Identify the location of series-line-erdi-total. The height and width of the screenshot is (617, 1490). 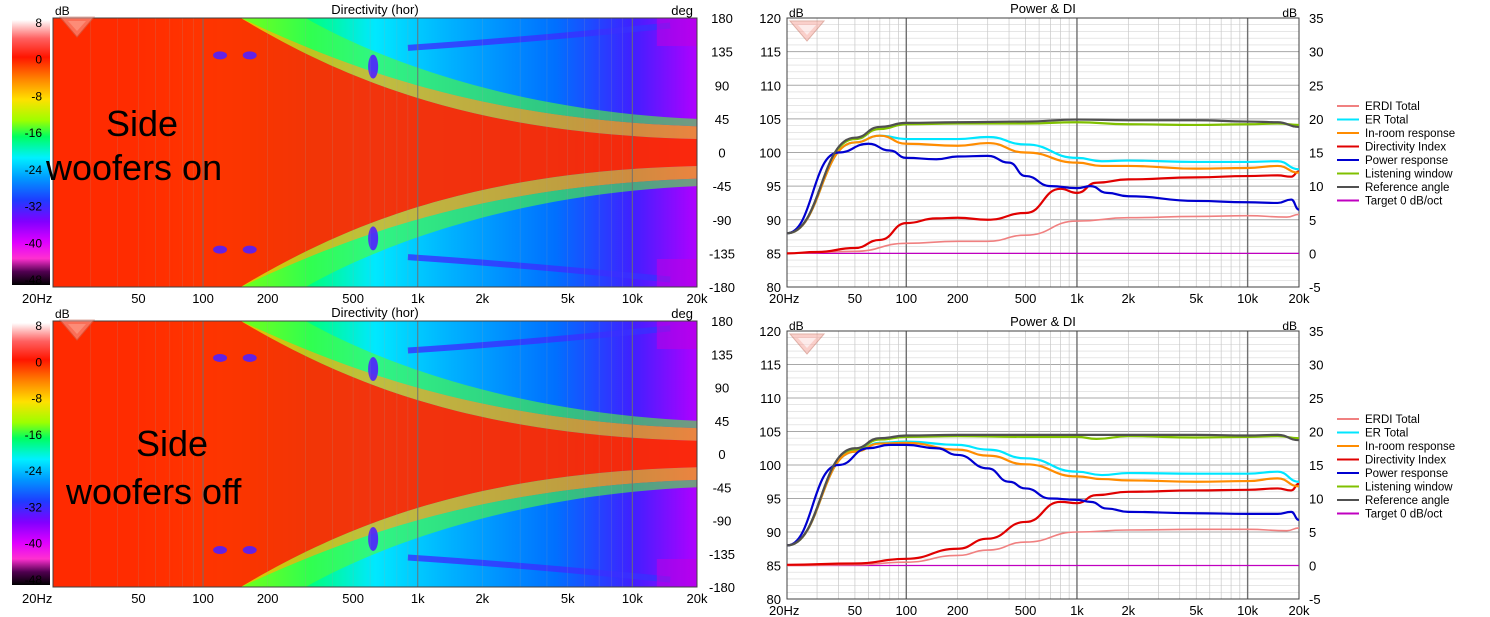
(1043, 547).